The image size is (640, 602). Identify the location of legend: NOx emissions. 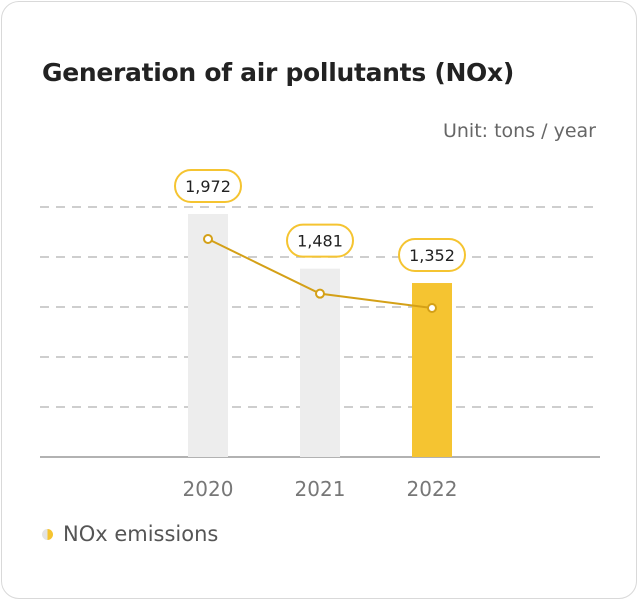
(130, 534).